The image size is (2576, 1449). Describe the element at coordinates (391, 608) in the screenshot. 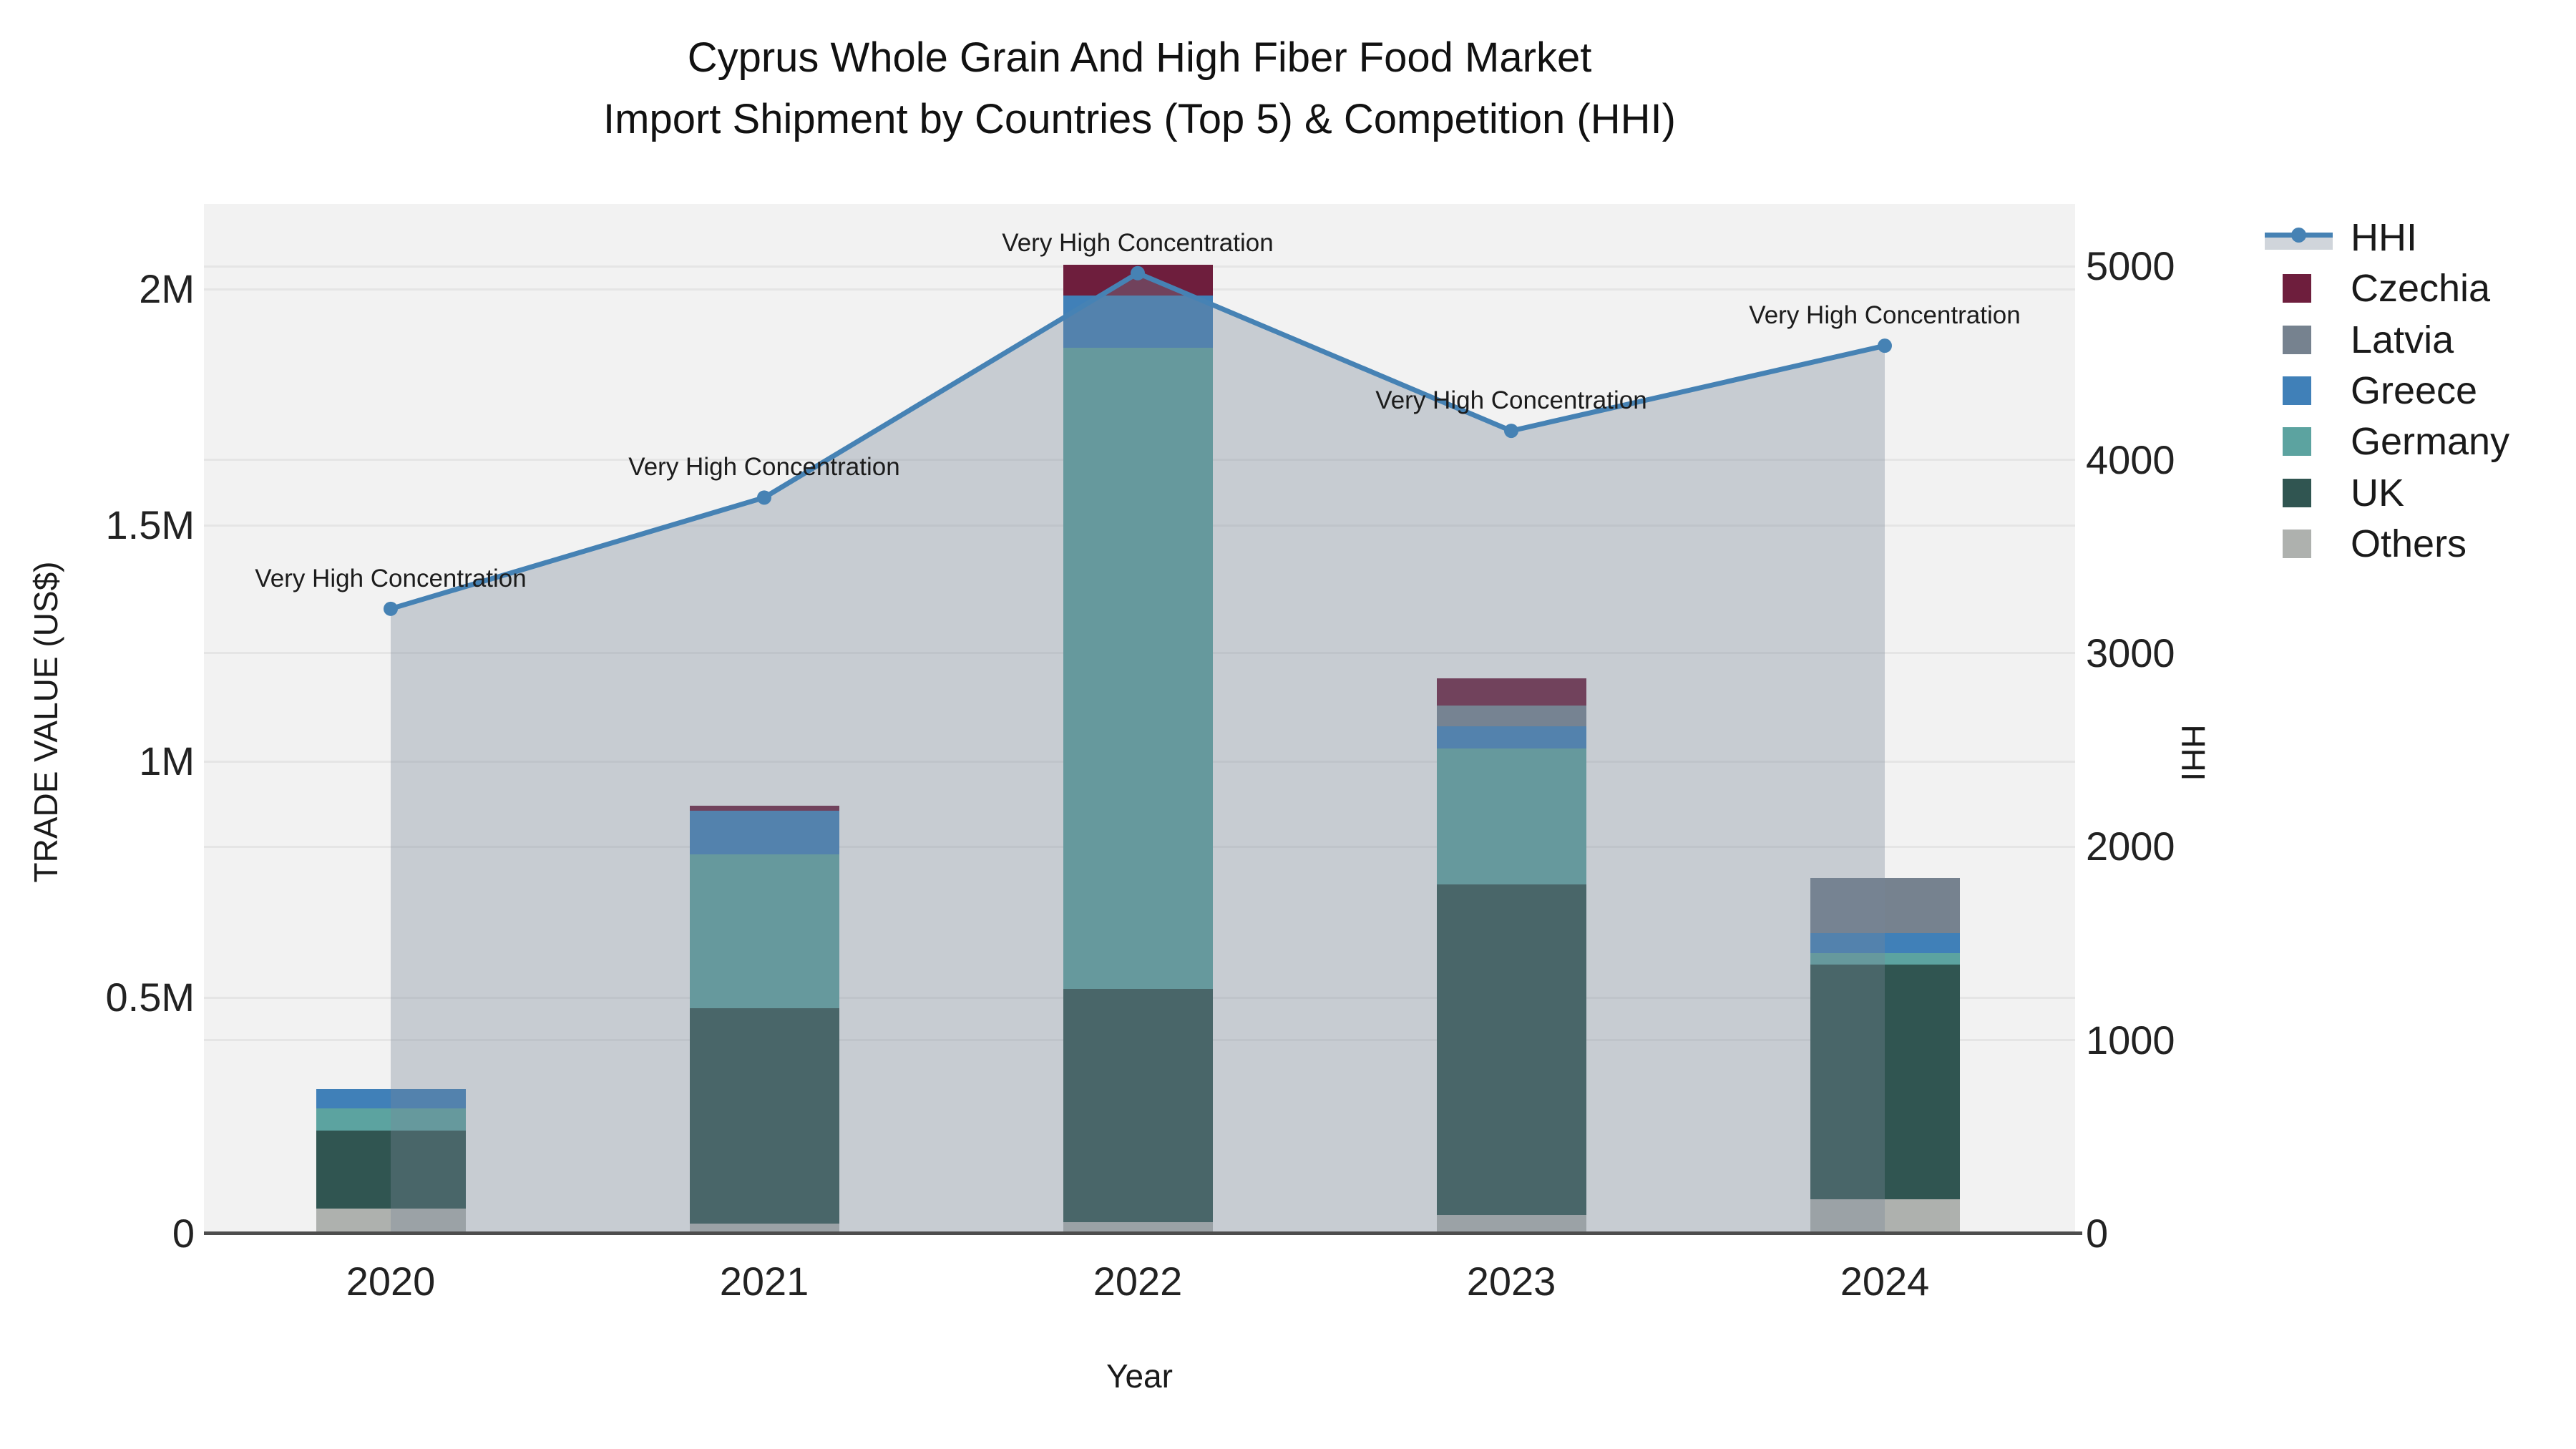

I see `hhi-marker-2020` at that location.